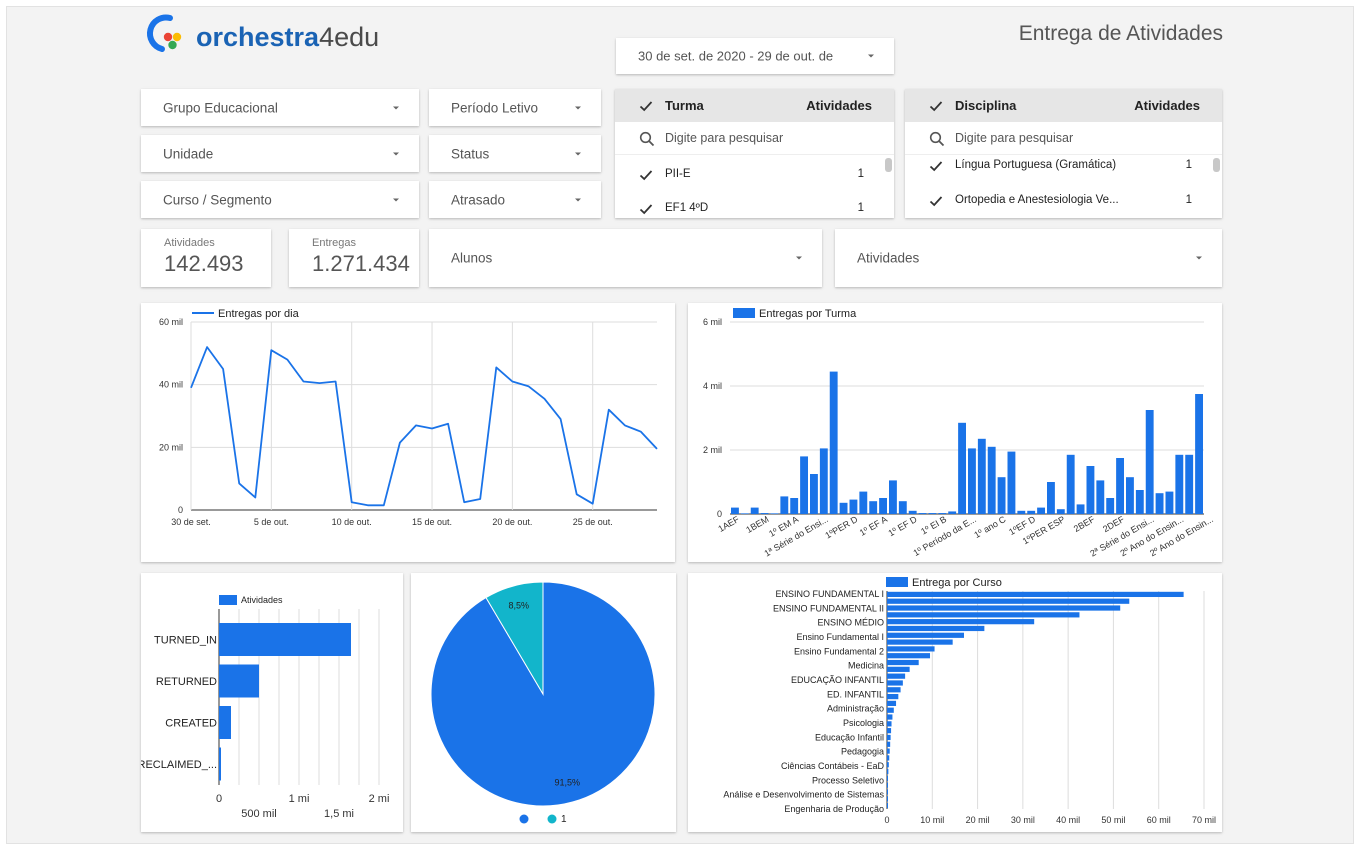 This screenshot has height=850, width=1360. What do you see at coordinates (978, 820) in the screenshot?
I see `x-tick-label: 20 mil` at bounding box center [978, 820].